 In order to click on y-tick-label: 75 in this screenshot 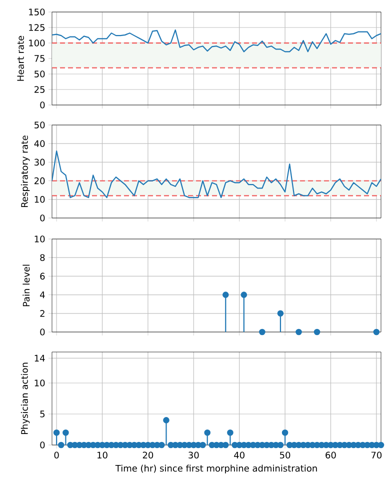, I will do `click(39, 58)`.